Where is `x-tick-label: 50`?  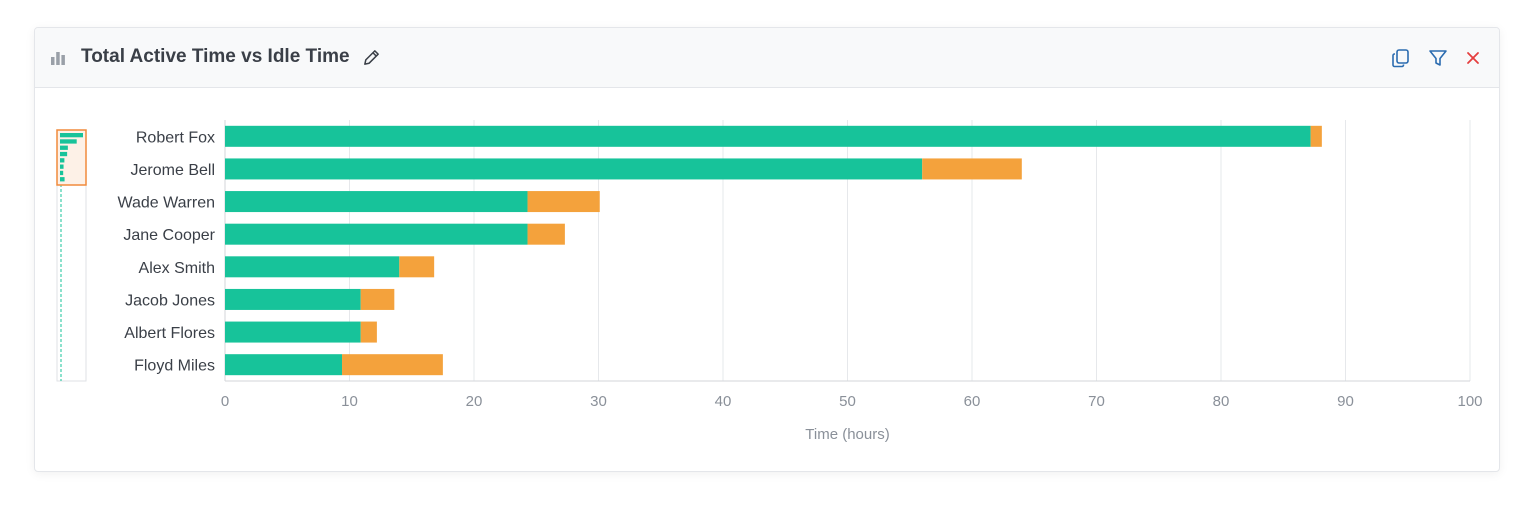 x-tick-label: 50 is located at coordinates (847, 401).